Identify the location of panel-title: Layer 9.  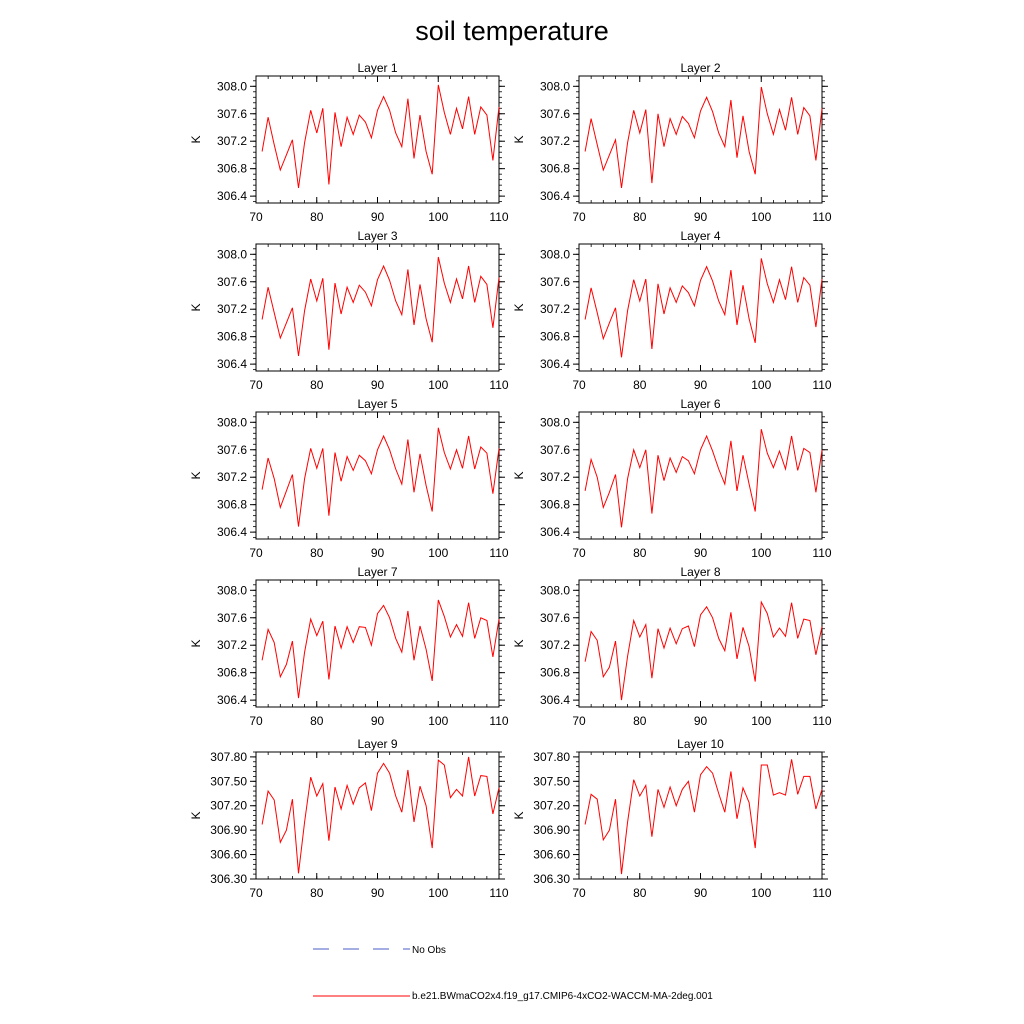
(377, 744).